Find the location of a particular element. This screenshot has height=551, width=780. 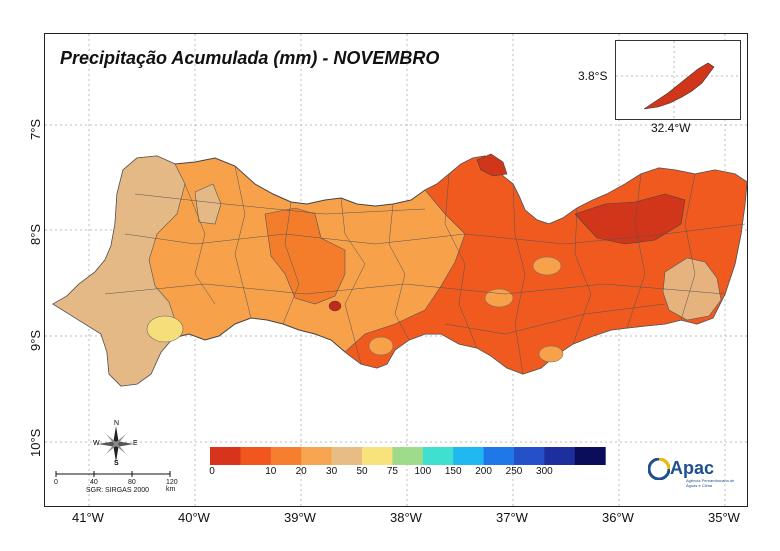

scale-bar: 0 40 80 120 km is located at coordinates (116, 485).